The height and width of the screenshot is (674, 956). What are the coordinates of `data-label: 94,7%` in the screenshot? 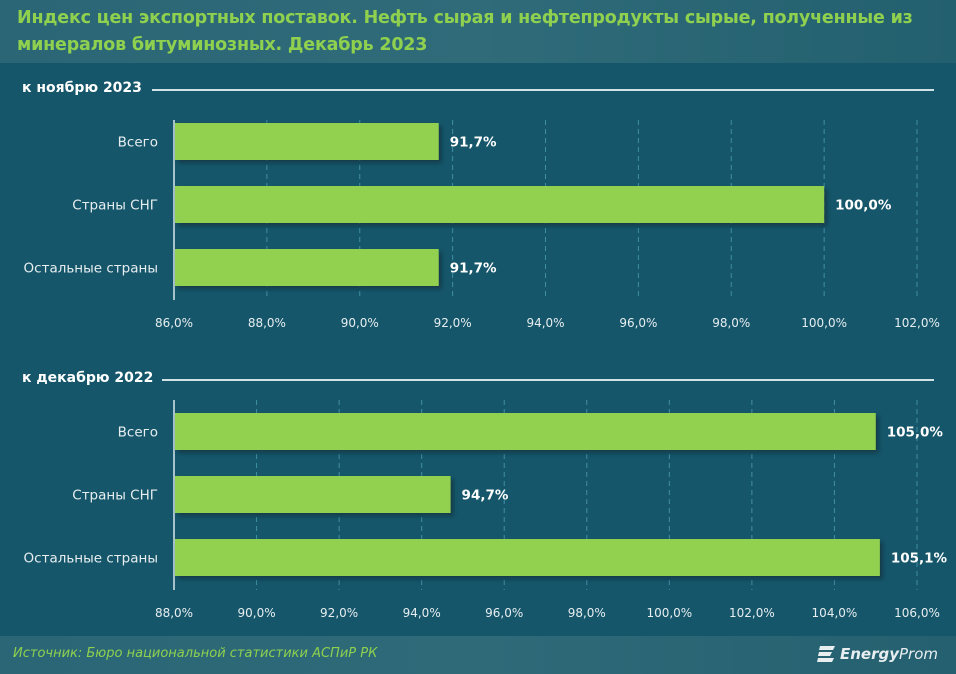 It's located at (485, 496).